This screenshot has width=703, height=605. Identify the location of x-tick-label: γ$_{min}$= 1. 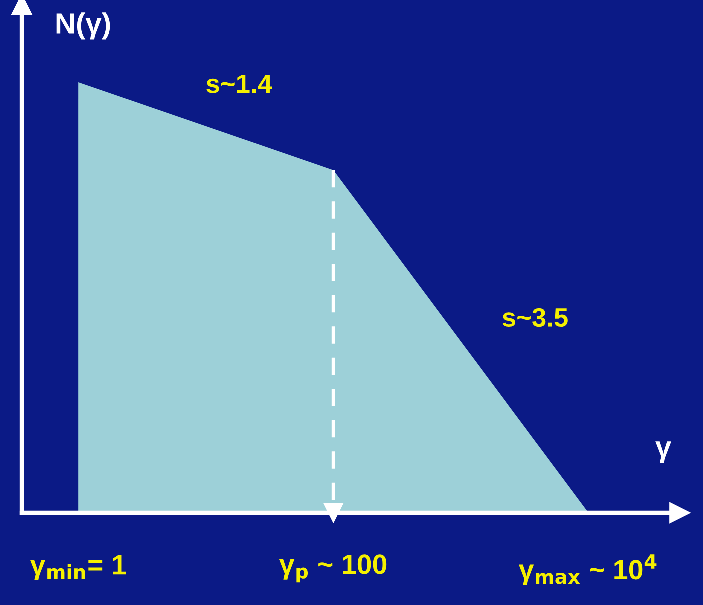
(78, 568).